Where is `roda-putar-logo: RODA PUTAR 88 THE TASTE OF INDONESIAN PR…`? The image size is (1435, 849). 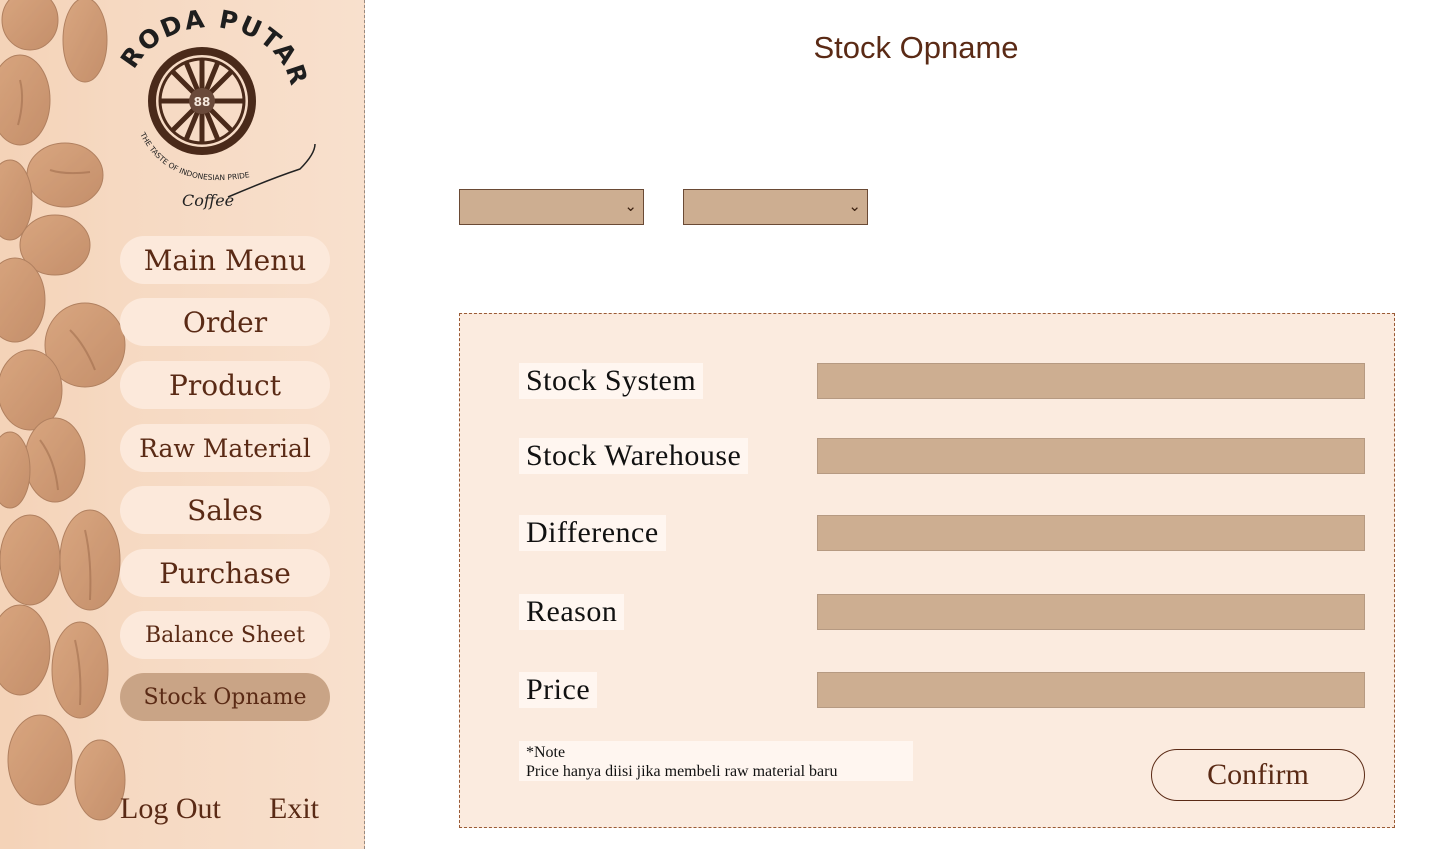
roda-putar-logo: RODA PUTAR 88 THE TASTE OF INDONESIAN PR… is located at coordinates (215, 107).